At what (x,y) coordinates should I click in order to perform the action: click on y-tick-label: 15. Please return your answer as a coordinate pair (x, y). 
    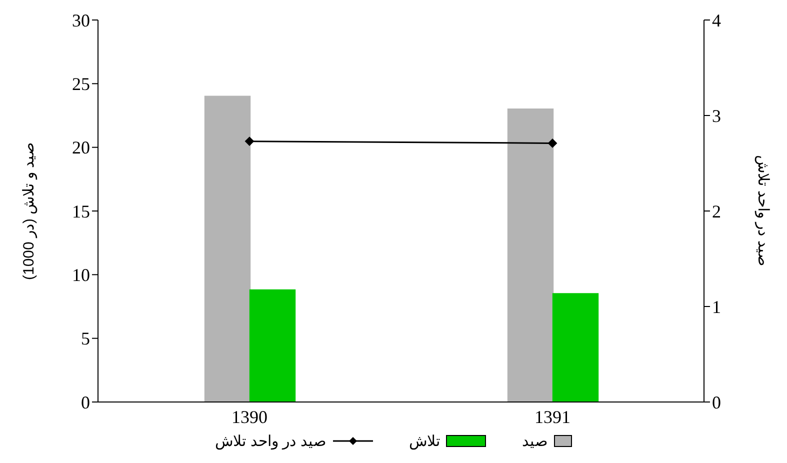
    Looking at the image, I should click on (81, 211).